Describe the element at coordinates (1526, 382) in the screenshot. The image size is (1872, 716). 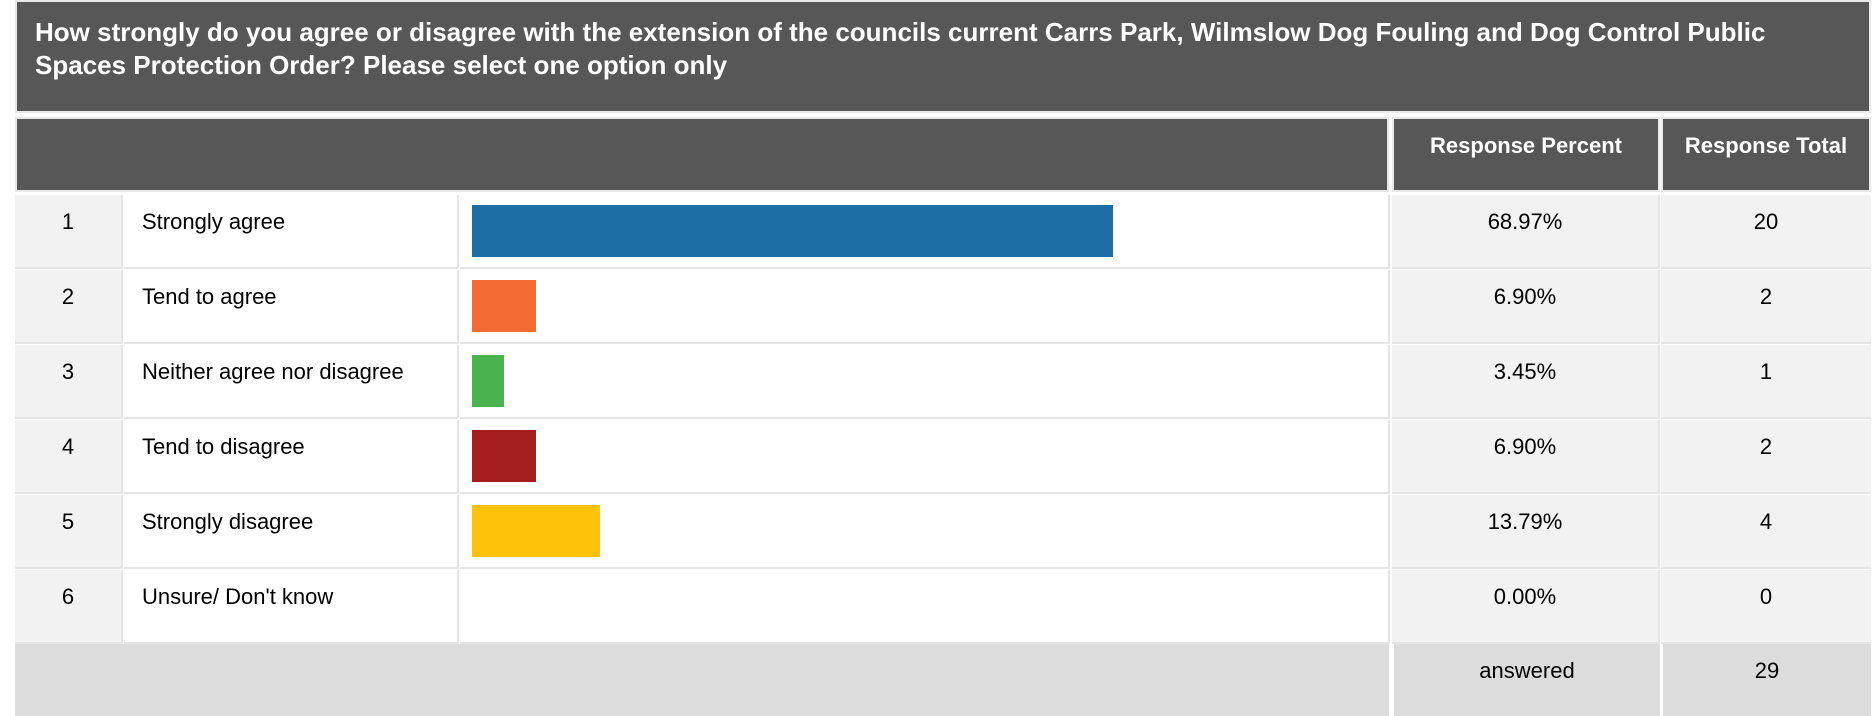
I see `response-percent: 3.45%` at that location.